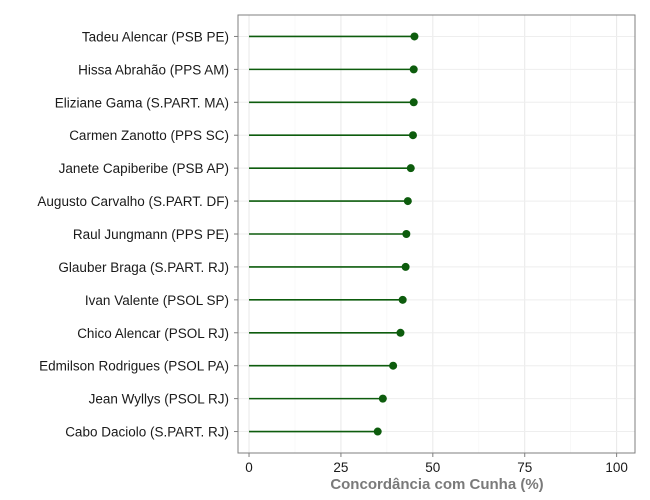 This screenshot has height=500, width=650. Describe the element at coordinates (616, 467) in the screenshot. I see `x-tick-label: 100` at that location.